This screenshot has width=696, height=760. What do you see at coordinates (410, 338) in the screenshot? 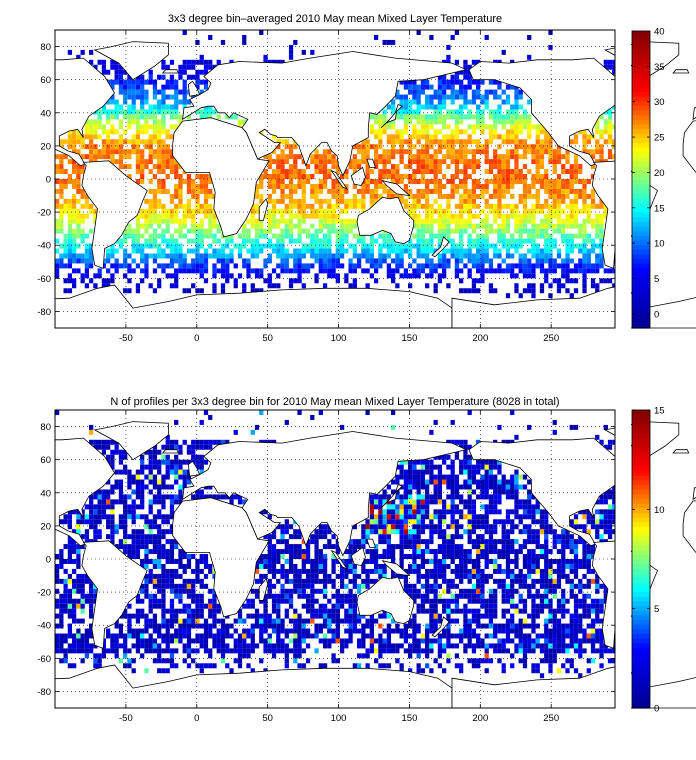
I see `x-tick-label: 150` at bounding box center [410, 338].